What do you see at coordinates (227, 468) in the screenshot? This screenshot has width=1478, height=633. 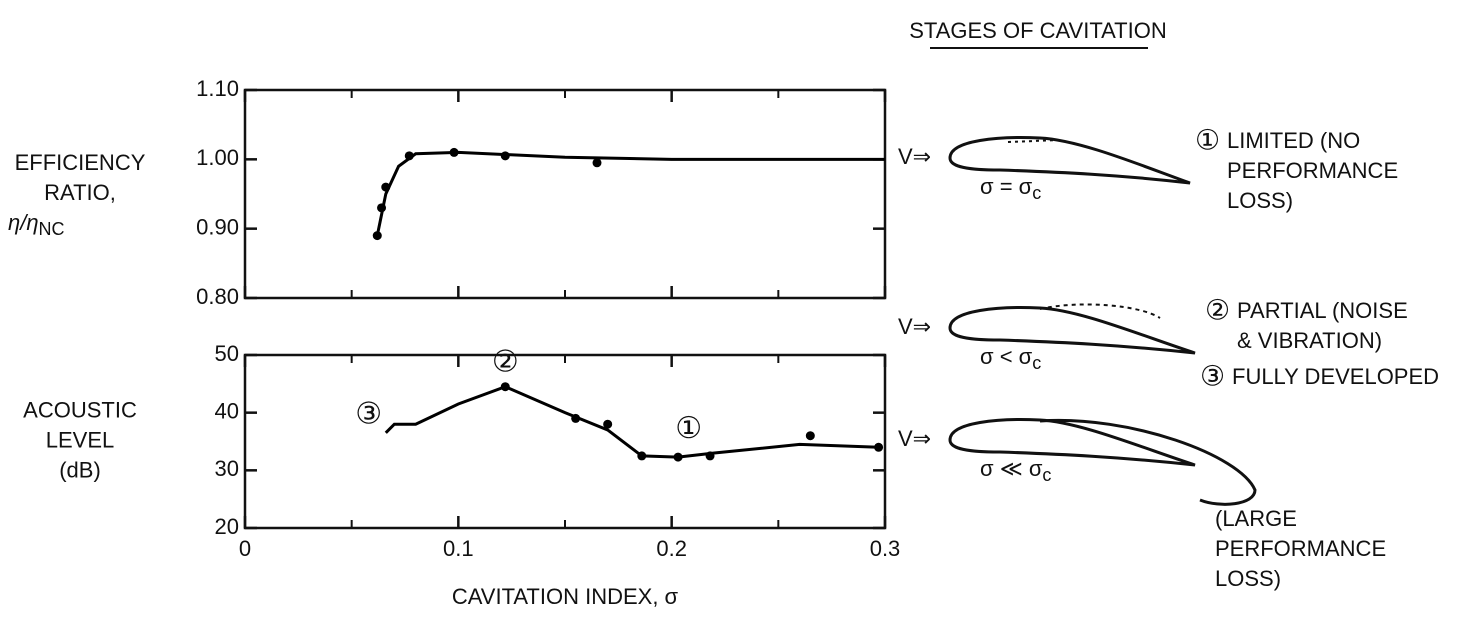 I see `y-tick-label: 30` at bounding box center [227, 468].